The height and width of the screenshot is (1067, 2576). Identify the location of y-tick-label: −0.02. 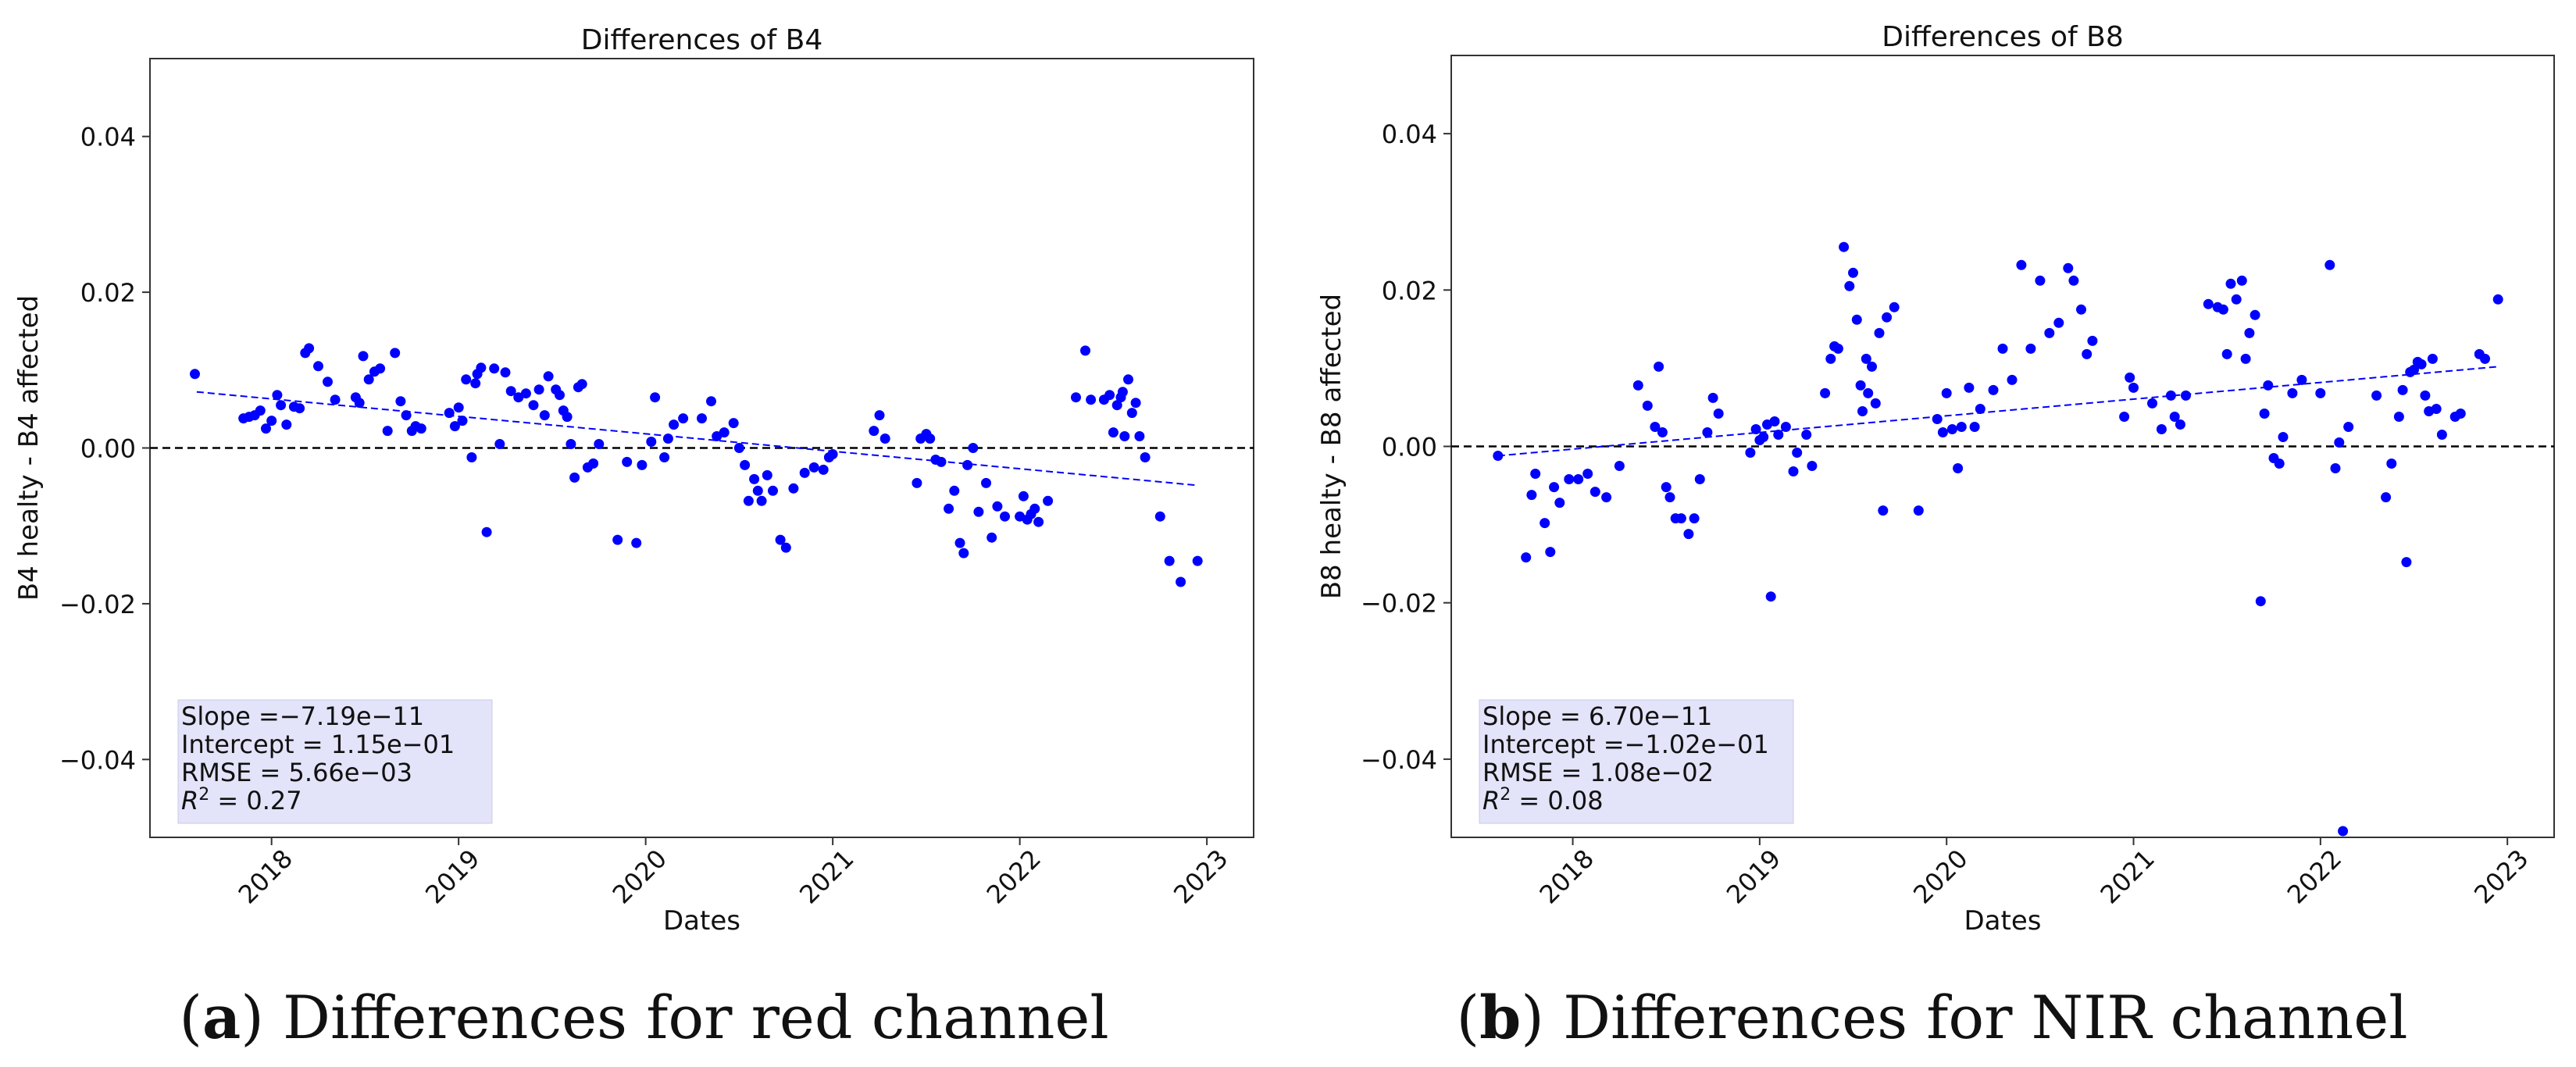
(1399, 604).